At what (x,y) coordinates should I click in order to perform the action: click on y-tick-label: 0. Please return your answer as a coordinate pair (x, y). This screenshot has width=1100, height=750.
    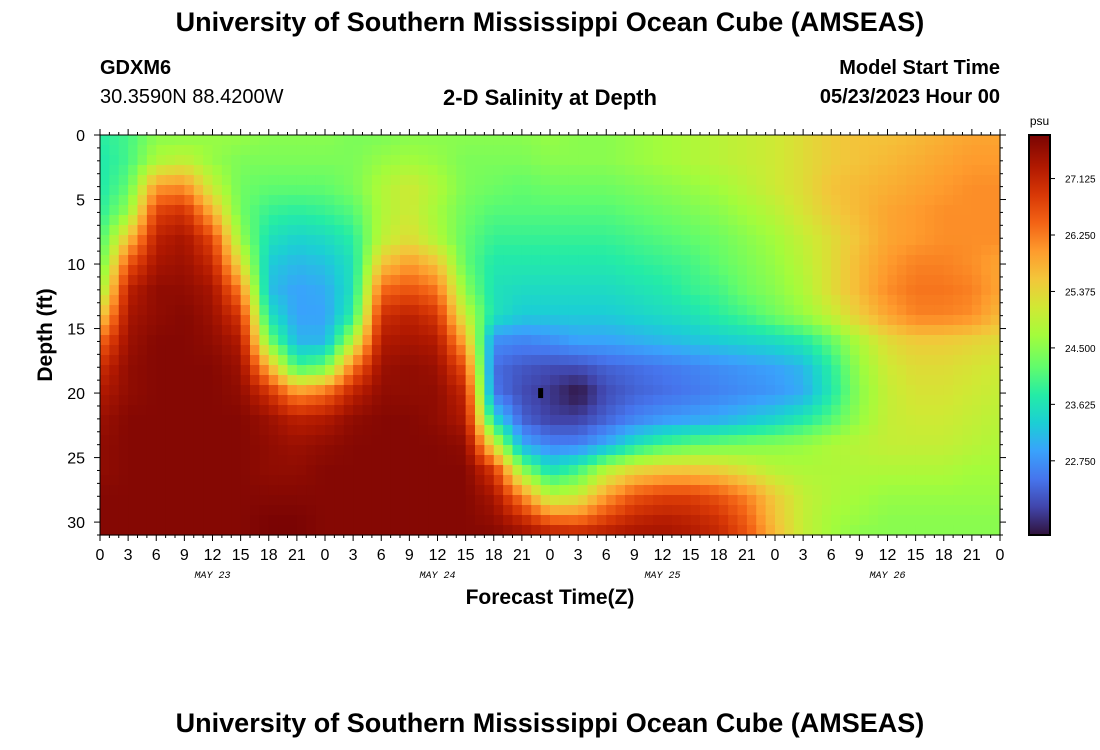
    Looking at the image, I should click on (80, 136).